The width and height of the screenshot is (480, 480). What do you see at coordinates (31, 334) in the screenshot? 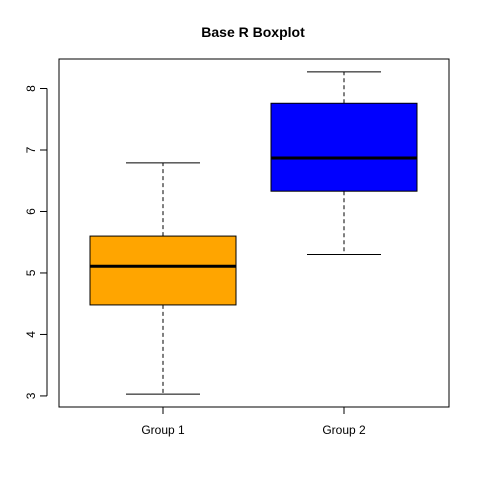
I see `y-tick-label: 4` at bounding box center [31, 334].